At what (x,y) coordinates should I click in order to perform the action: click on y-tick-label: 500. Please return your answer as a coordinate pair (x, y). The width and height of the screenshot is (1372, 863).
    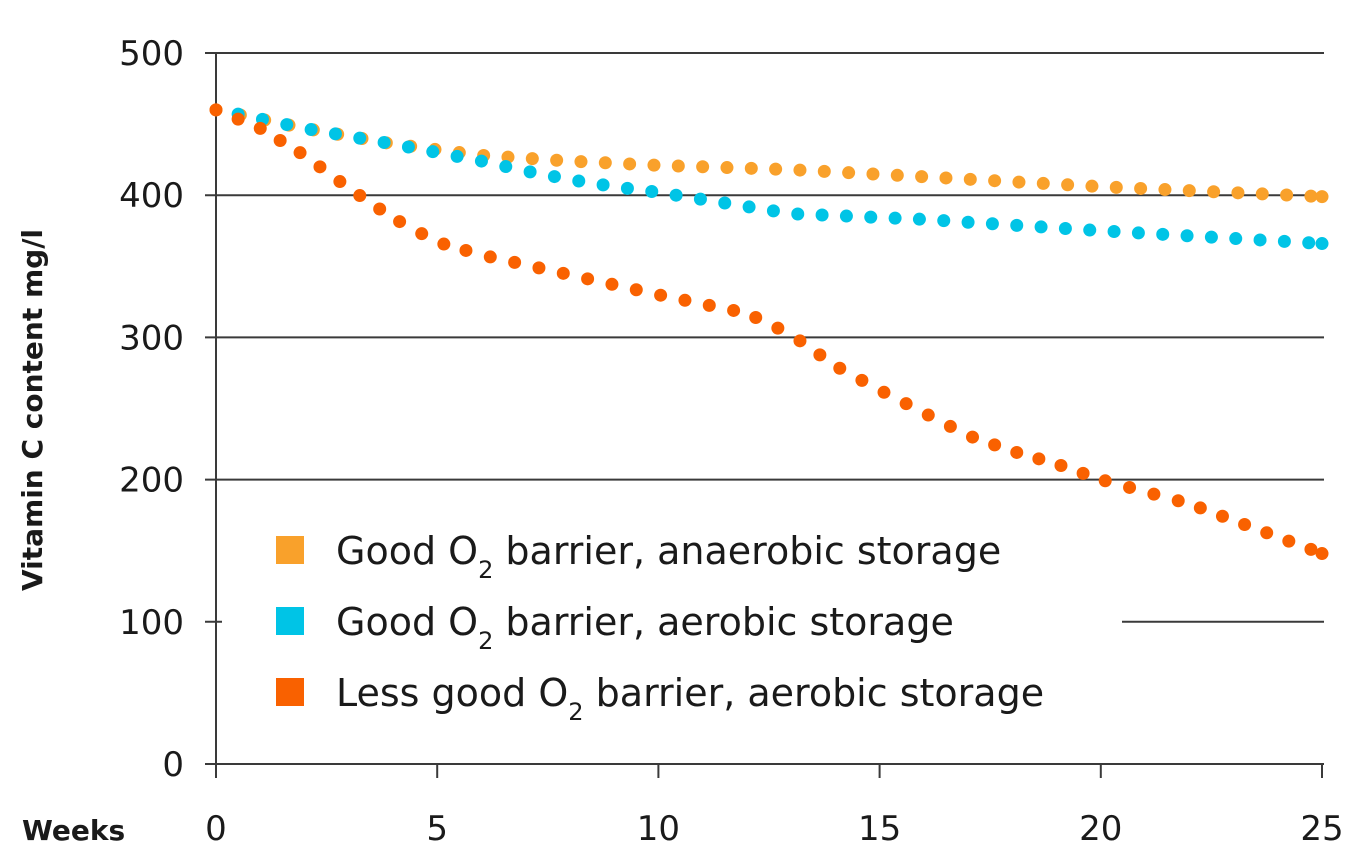
    Looking at the image, I should click on (151, 54).